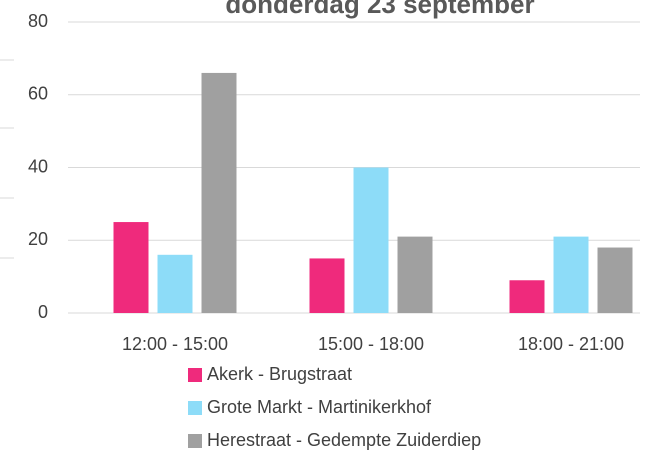 Image resolution: width=645 pixels, height=452 pixels. What do you see at coordinates (38, 21) in the screenshot?
I see `y-tick-label: 80` at bounding box center [38, 21].